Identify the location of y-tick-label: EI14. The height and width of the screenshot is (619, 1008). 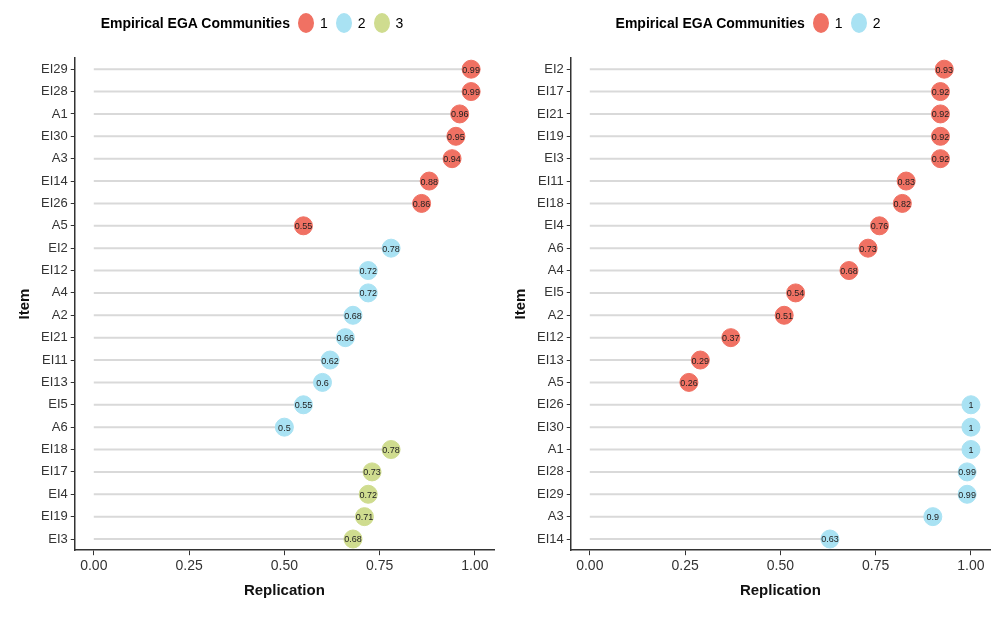
(550, 538).